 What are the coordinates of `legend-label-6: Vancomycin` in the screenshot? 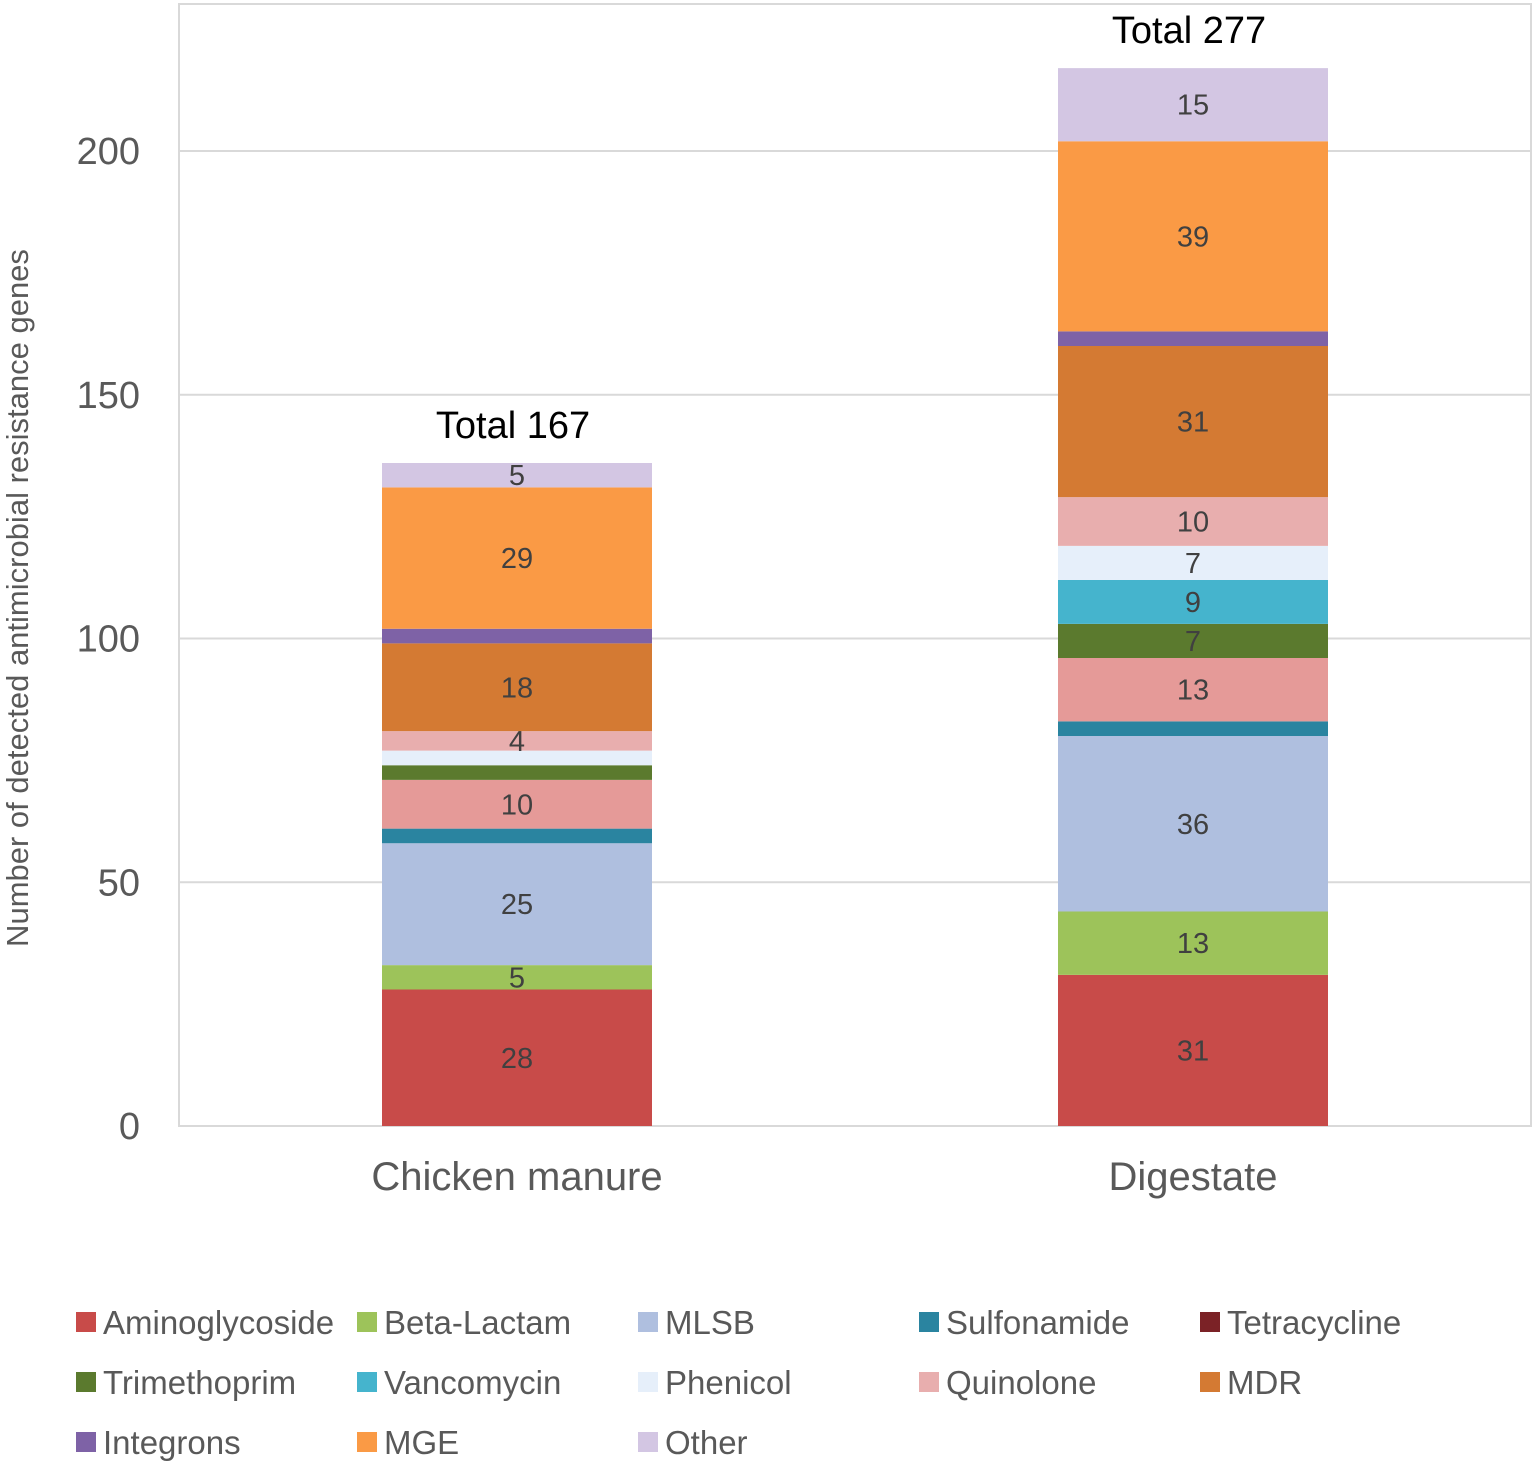 It's located at (472, 1382).